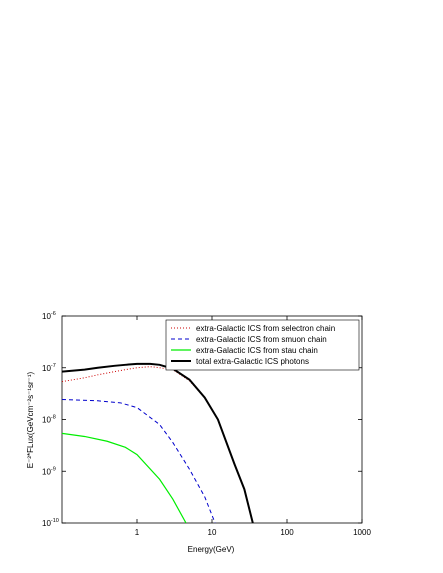  What do you see at coordinates (53, 469) in the screenshot?
I see `y-tick-exponent: -9` at bounding box center [53, 469].